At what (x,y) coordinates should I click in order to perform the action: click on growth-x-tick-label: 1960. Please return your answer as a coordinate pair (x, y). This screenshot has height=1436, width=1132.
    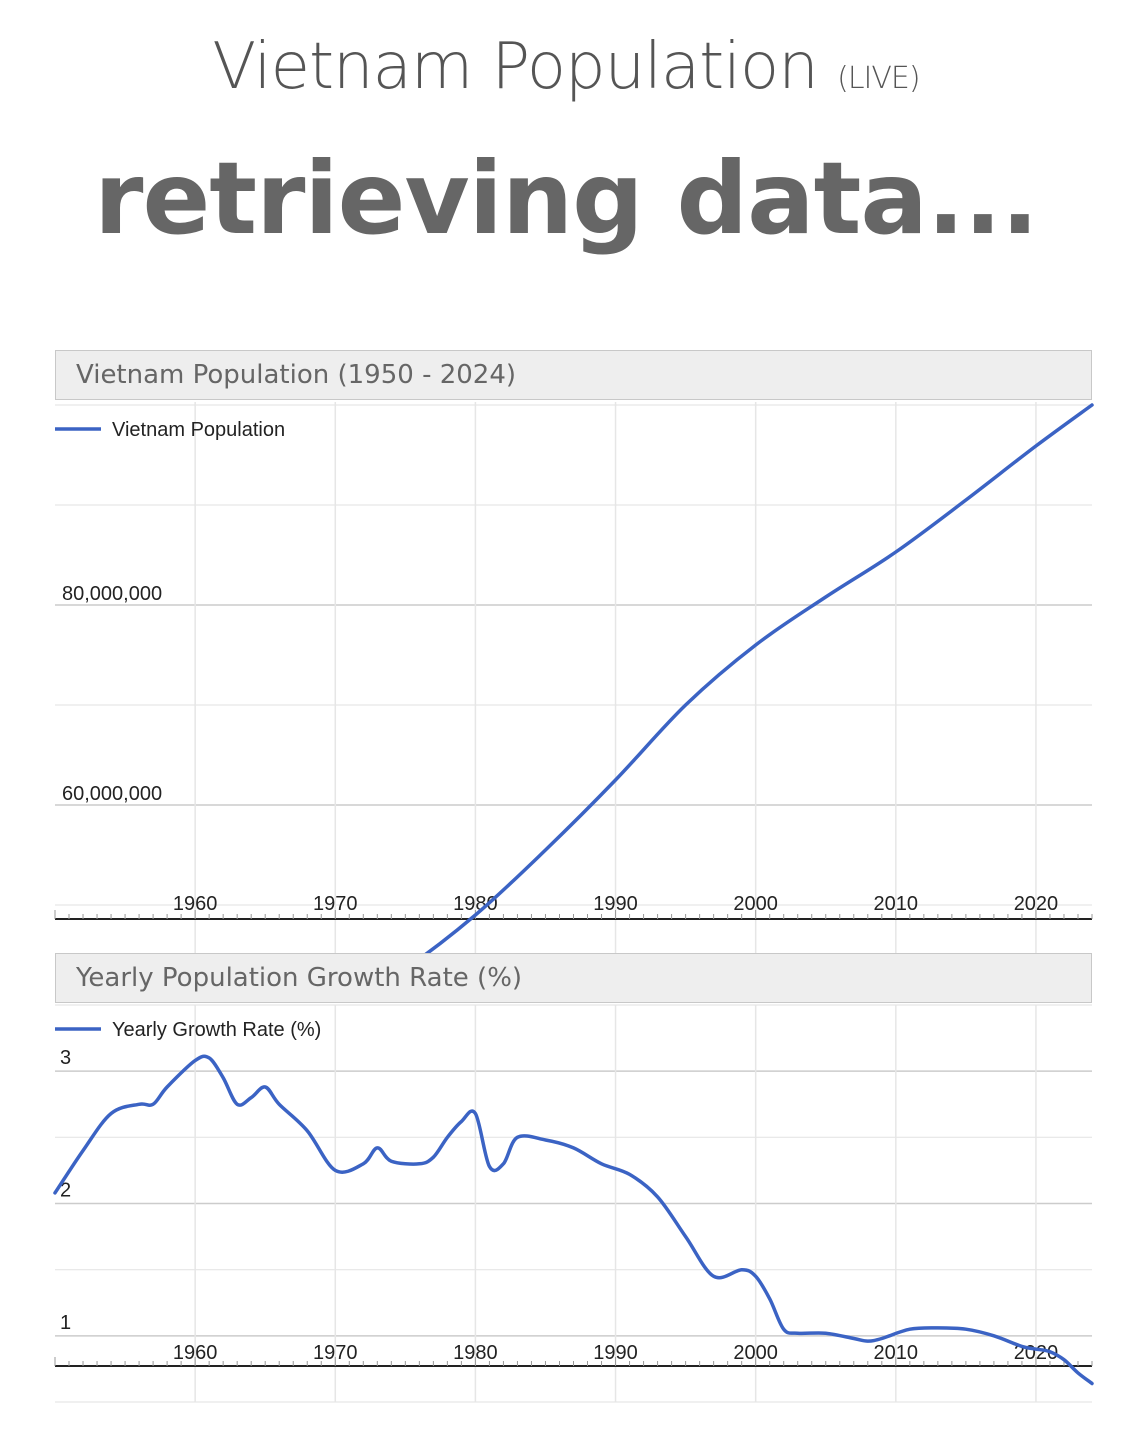
    Looking at the image, I should click on (195, 1353).